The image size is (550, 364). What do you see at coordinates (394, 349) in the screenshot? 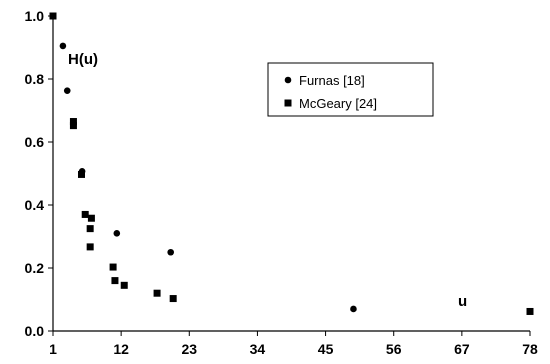
I see `x-tick-label: 56` at bounding box center [394, 349].